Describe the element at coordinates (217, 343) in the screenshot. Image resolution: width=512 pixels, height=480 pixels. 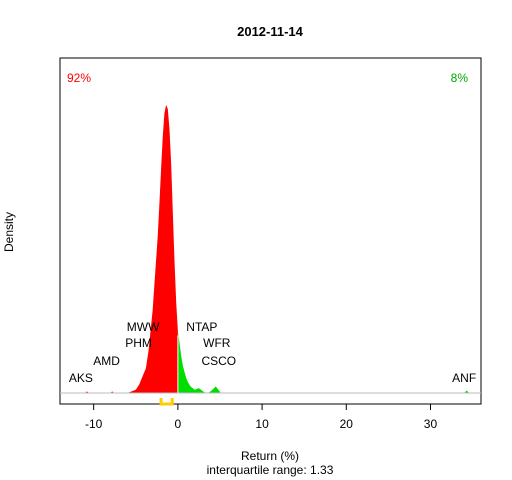
I see `stock-label-wfr: WFR` at that location.